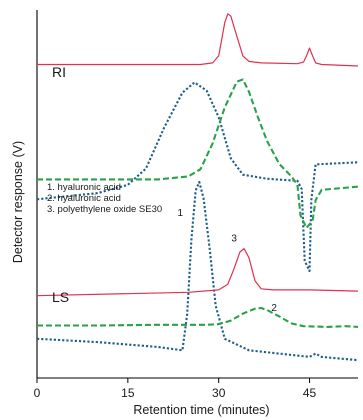  I want to click on panel-label-ri: RI, so click(59, 72).